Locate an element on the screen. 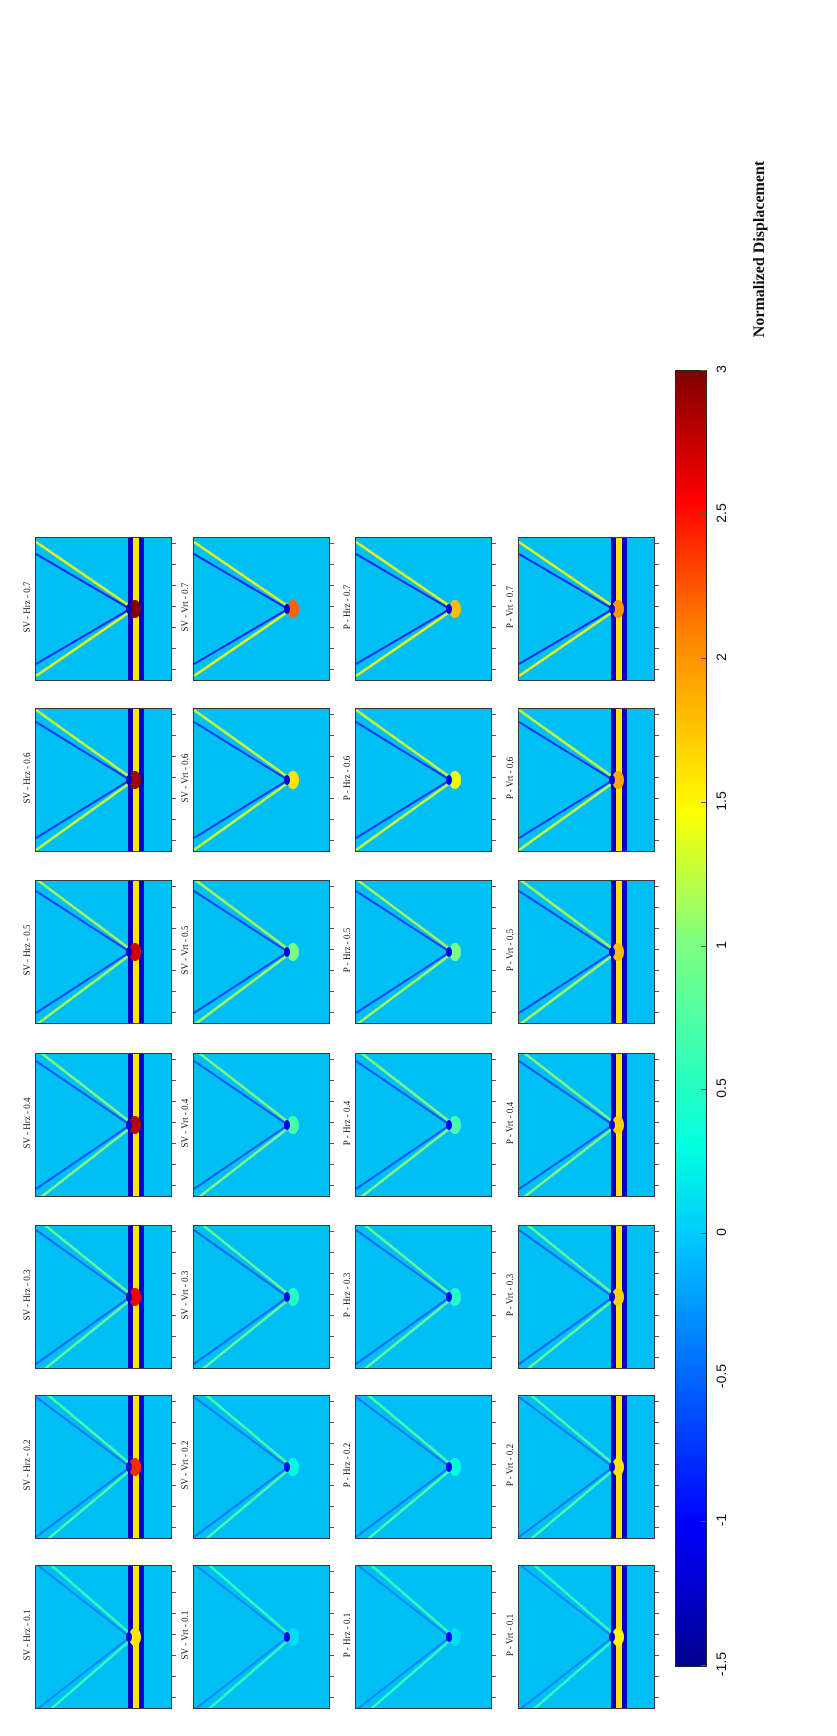 Image resolution: width=837 pixels, height=1736 pixels. heatmap-panel is located at coordinates (423, 1297).